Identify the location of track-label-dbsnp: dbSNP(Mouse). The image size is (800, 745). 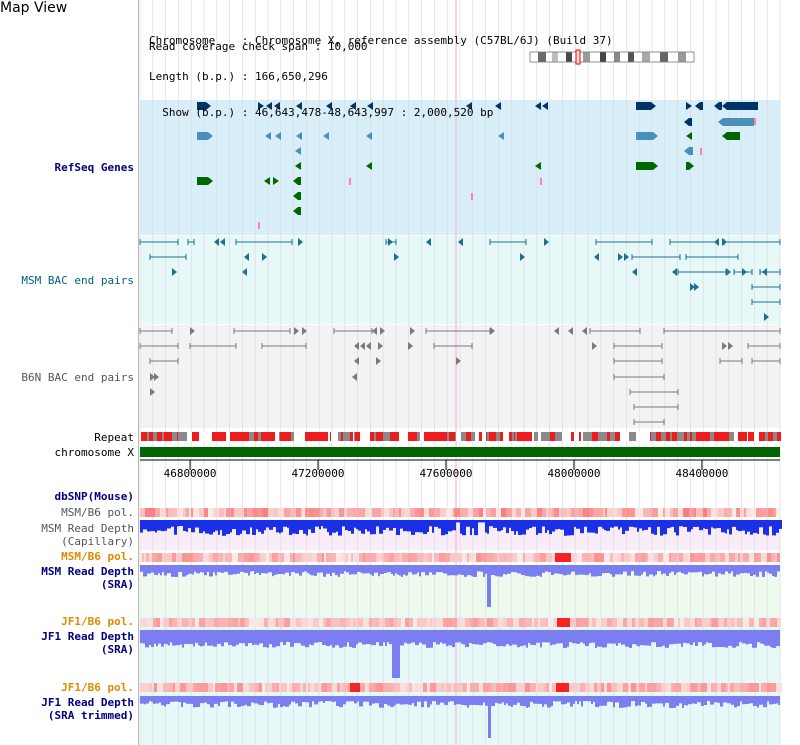
(94, 496).